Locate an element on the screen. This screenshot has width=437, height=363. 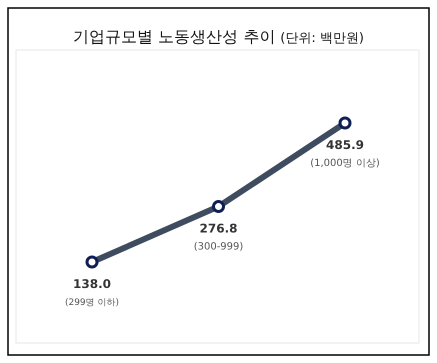
data-label: 138.0 is located at coordinates (92, 284).